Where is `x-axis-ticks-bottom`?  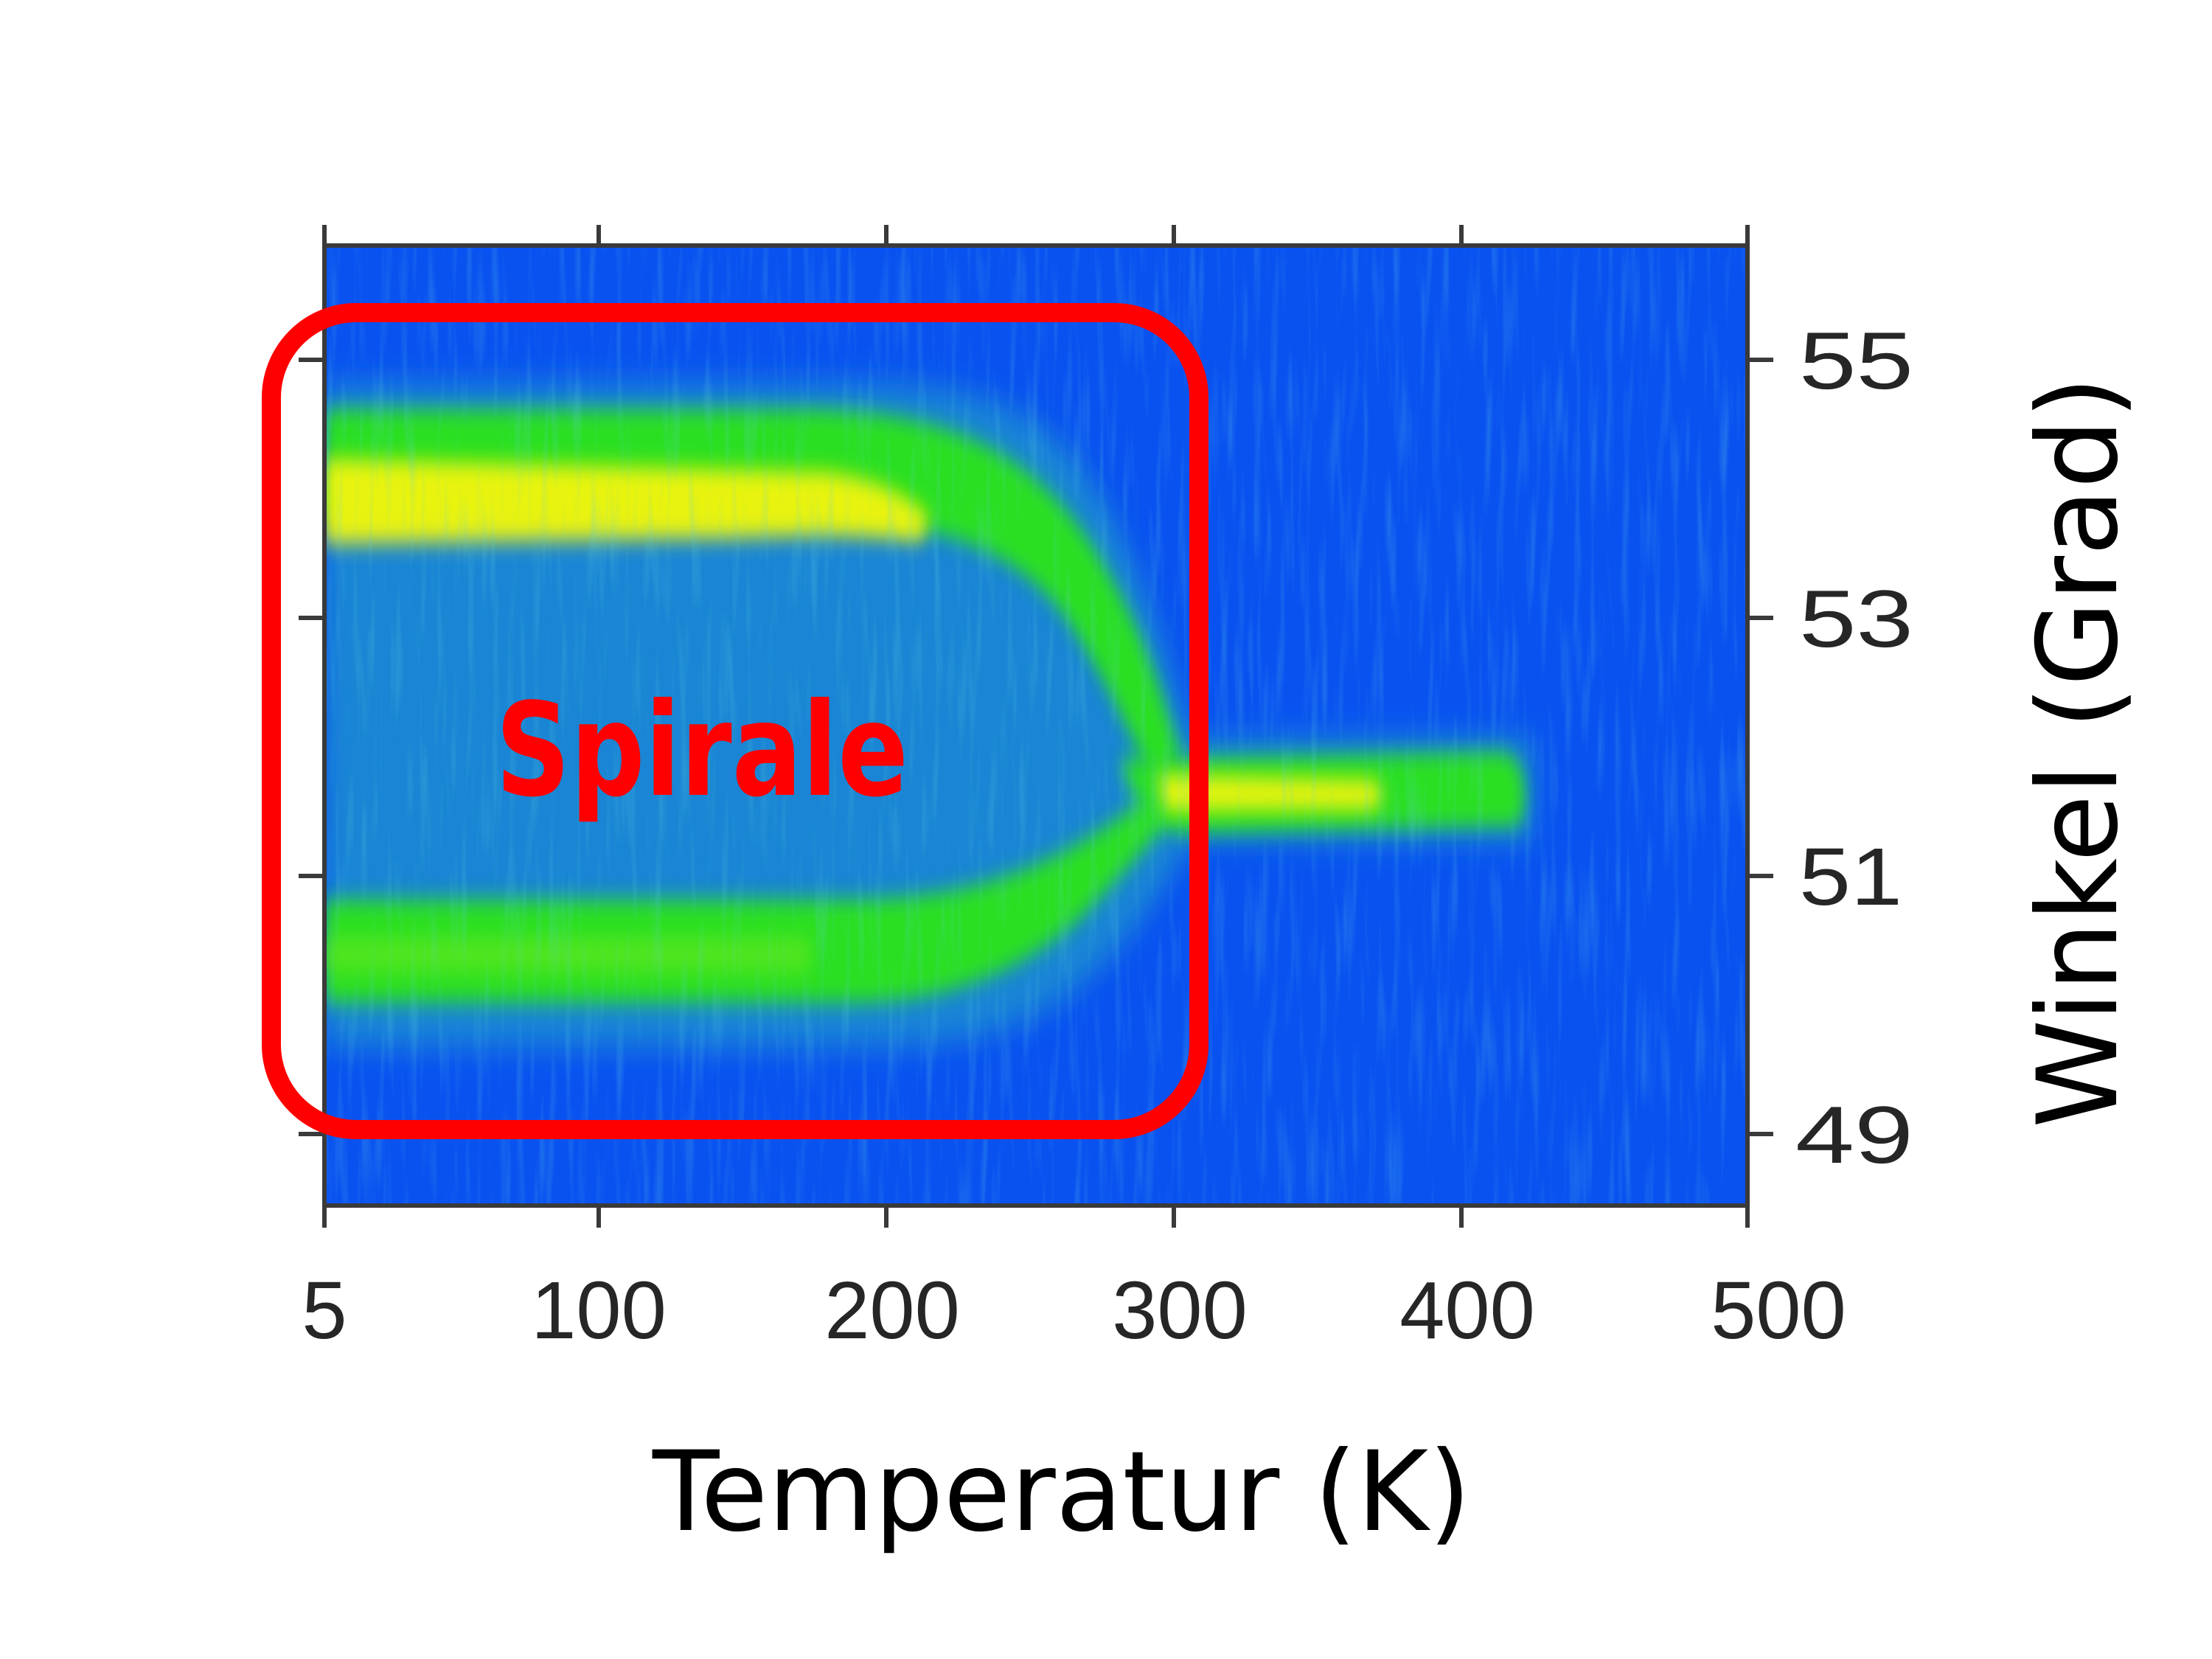
x-axis-ticks-bottom is located at coordinates (1036, 1217).